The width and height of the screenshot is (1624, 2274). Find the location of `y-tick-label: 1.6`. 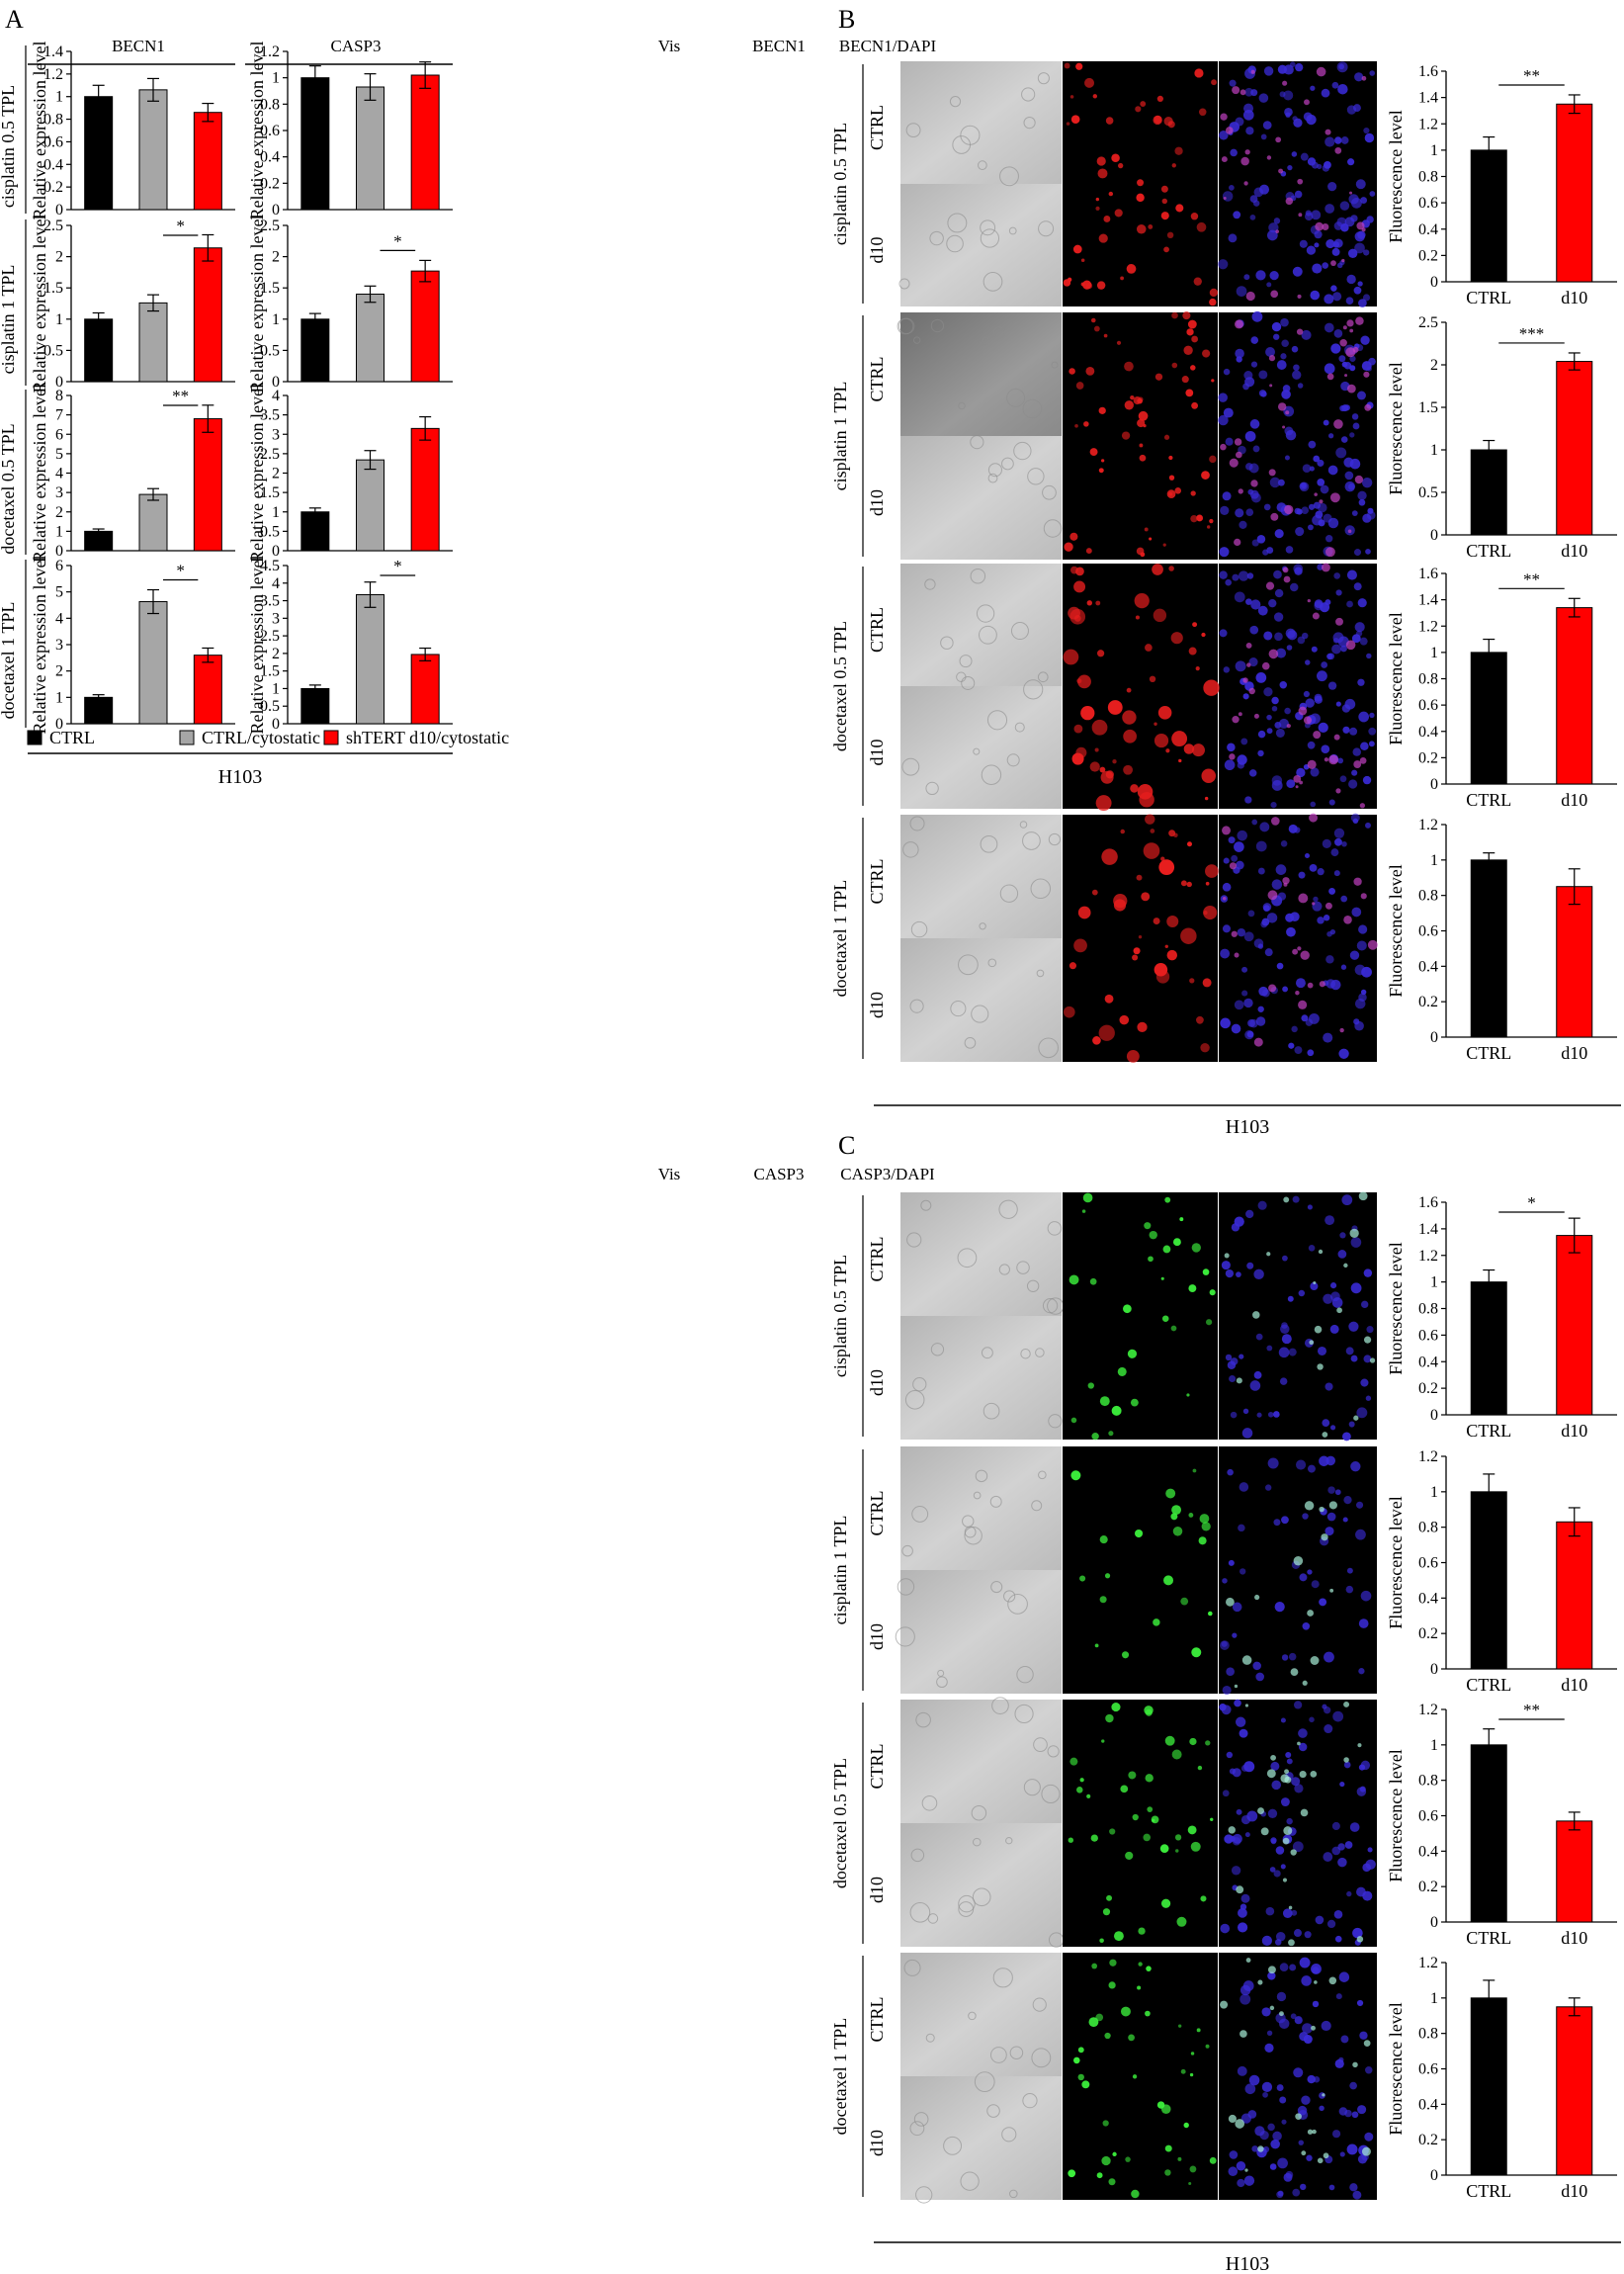

y-tick-label: 1.6 is located at coordinates (1428, 1202).